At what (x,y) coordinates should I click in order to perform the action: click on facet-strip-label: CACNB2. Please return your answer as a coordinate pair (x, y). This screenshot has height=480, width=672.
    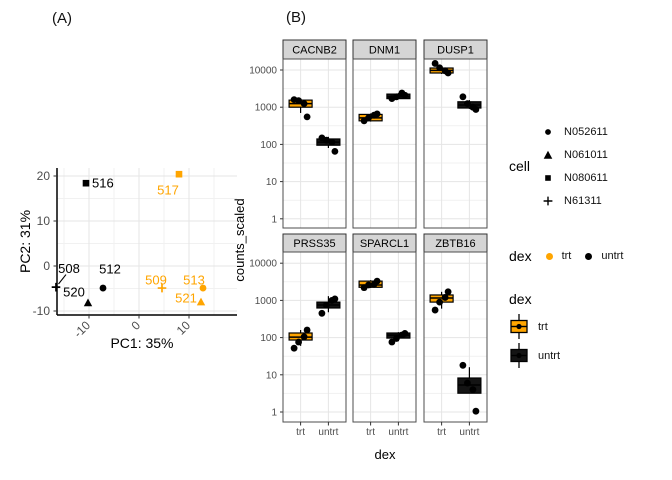
    Looking at the image, I should click on (314, 51).